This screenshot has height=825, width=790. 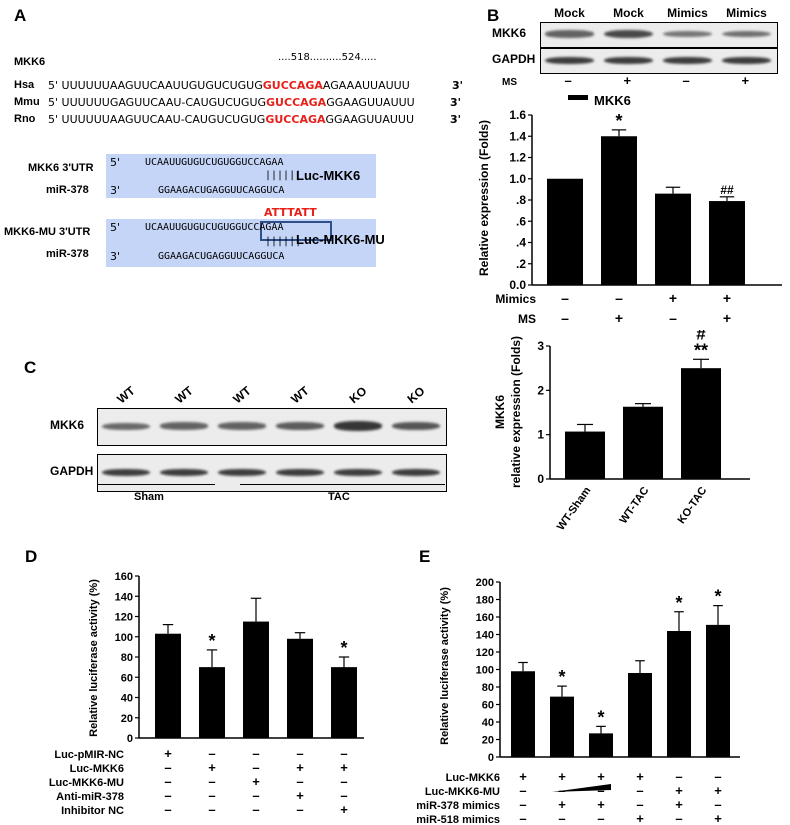 I want to click on group-line-tac, so click(x=342, y=484).